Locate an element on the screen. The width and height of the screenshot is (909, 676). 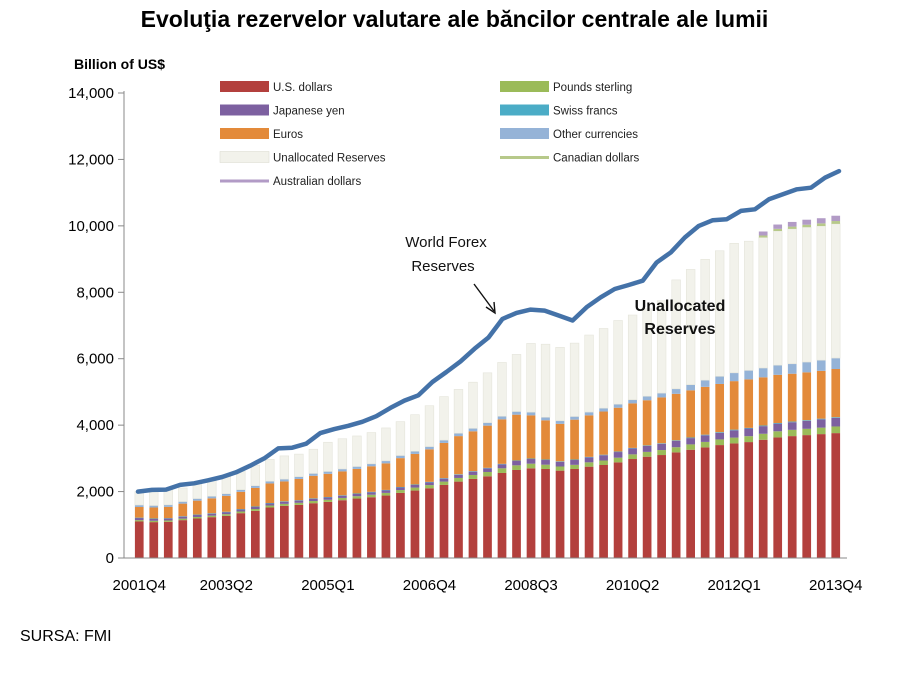
bar-stack-2007Q1 is located at coordinates (444, 477).